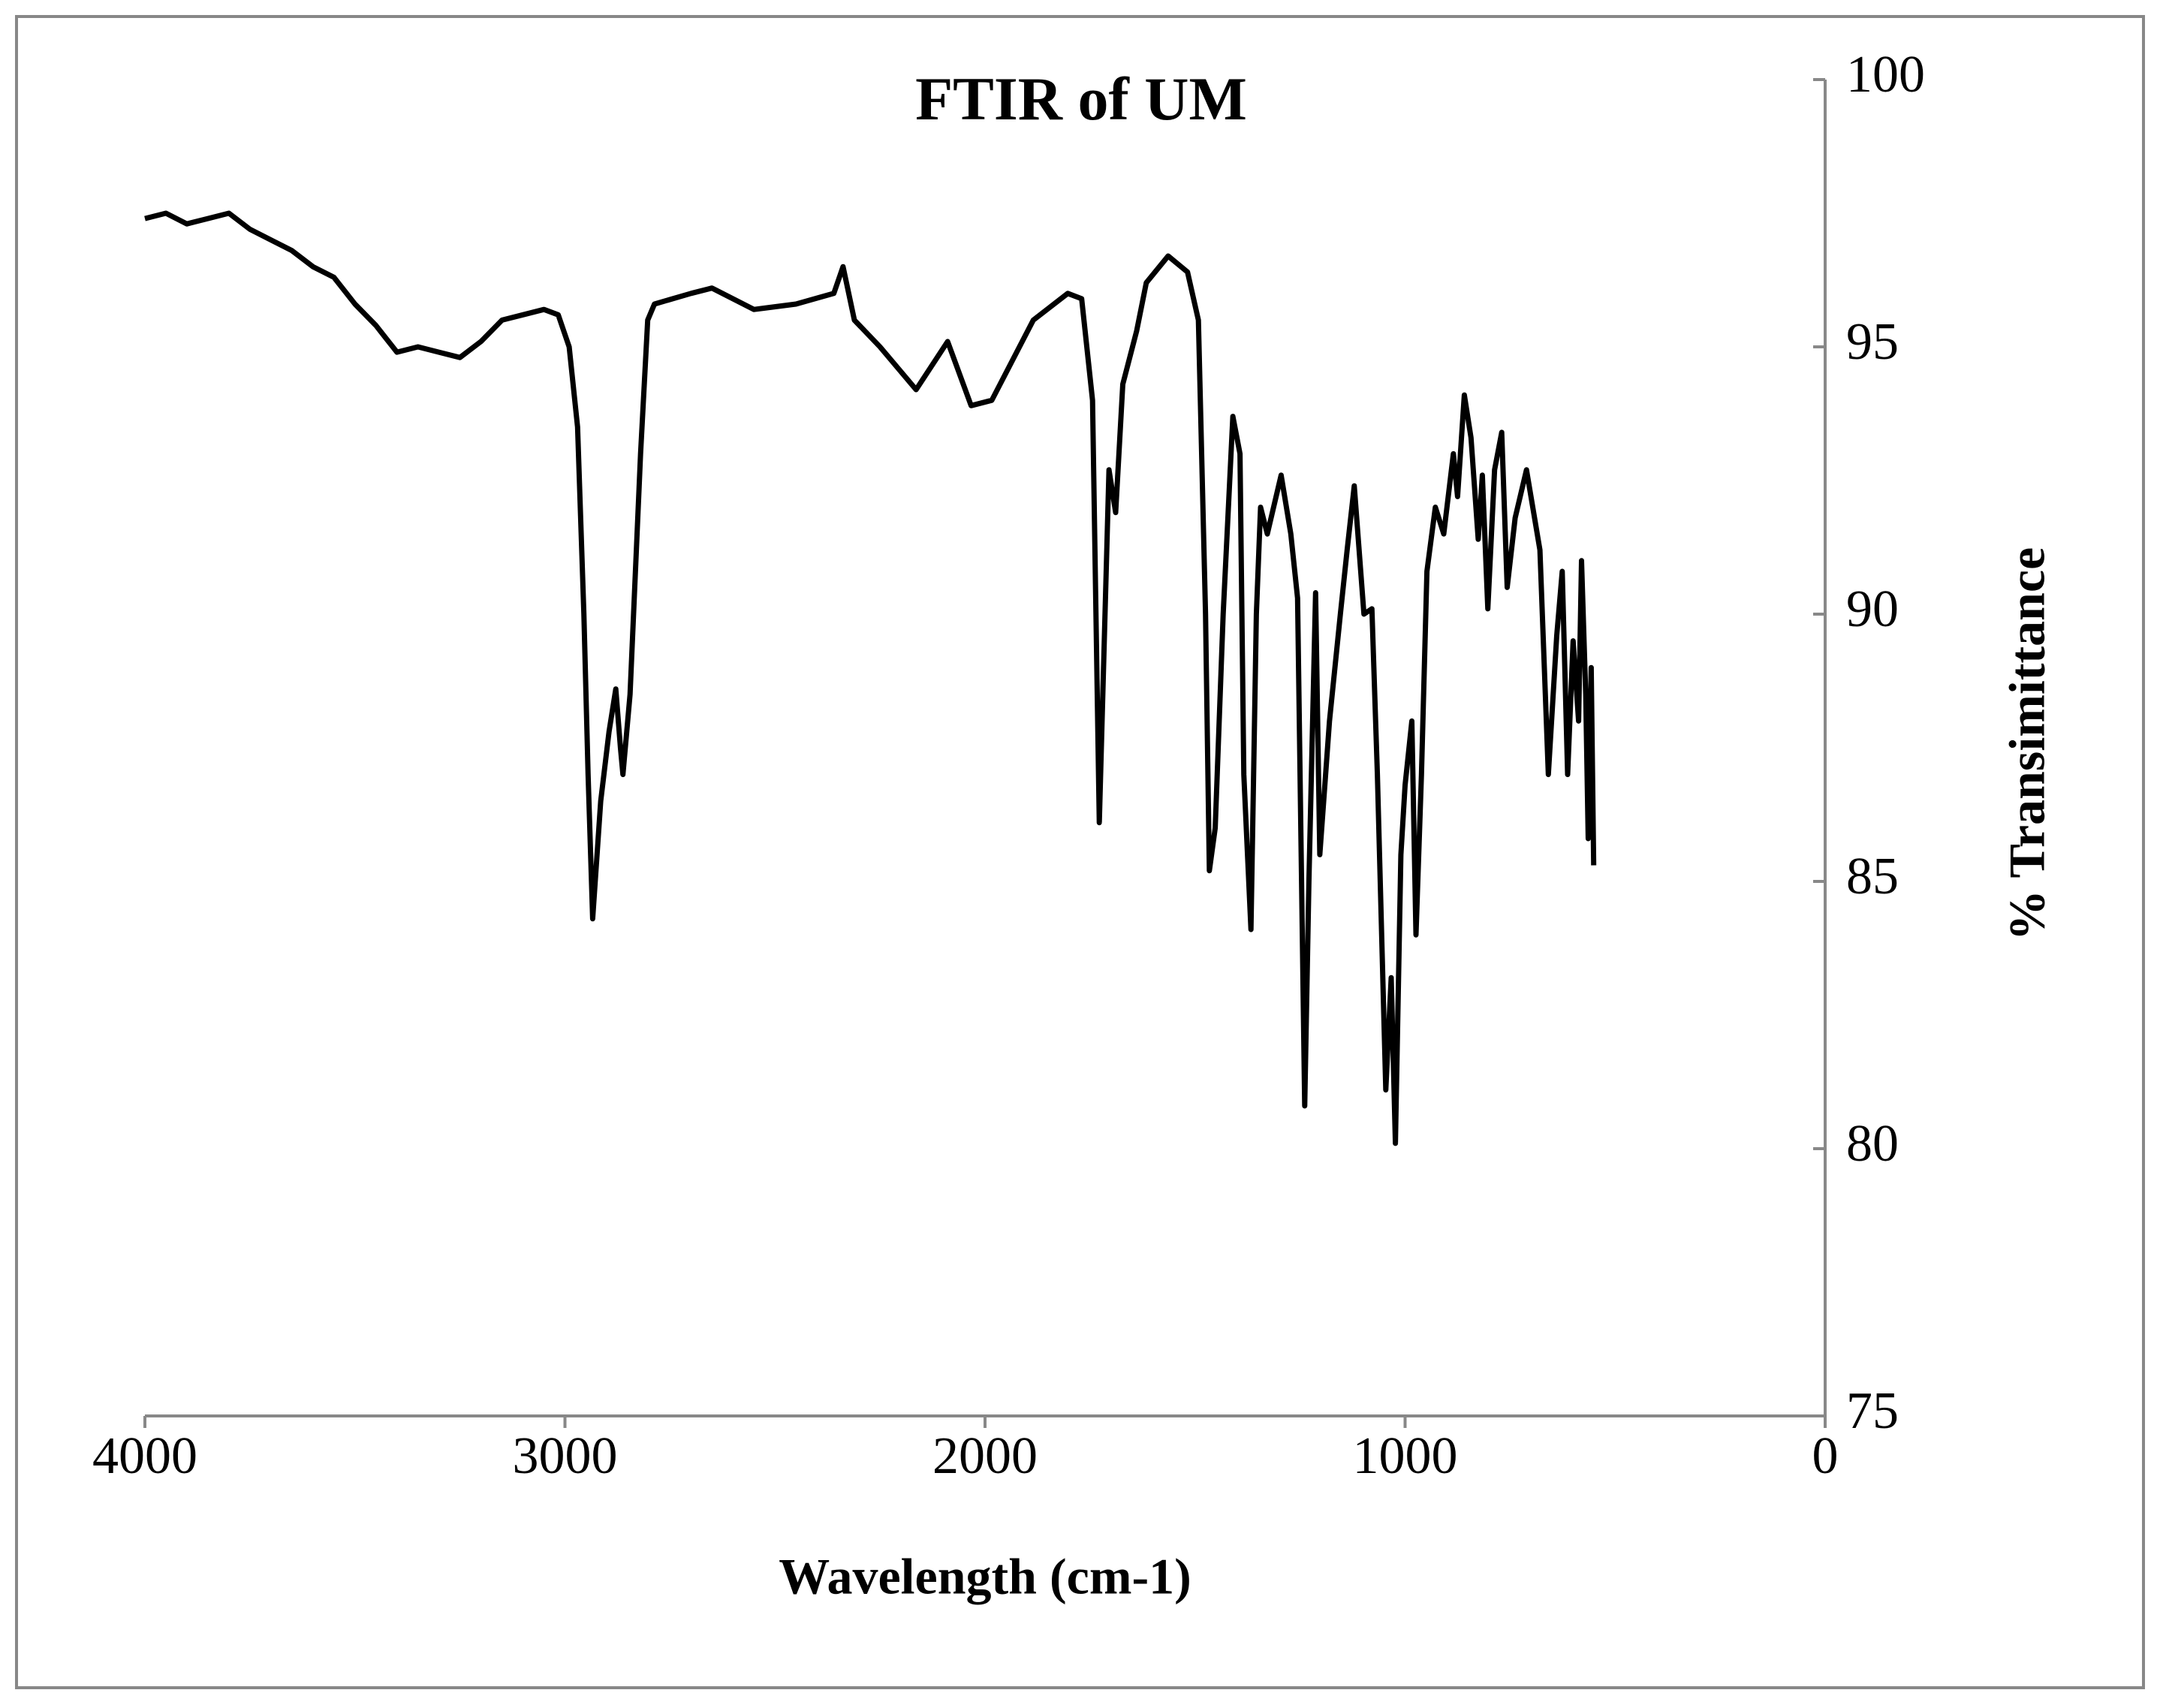  I want to click on y-tick-label: 100, so click(1885, 75).